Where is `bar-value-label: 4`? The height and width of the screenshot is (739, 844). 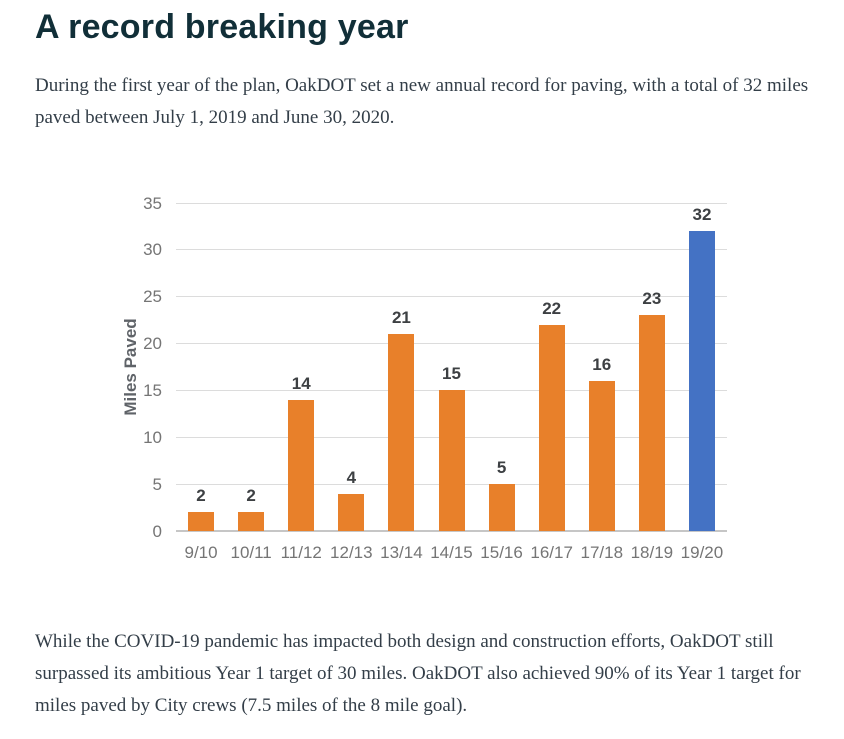 bar-value-label: 4 is located at coordinates (351, 477).